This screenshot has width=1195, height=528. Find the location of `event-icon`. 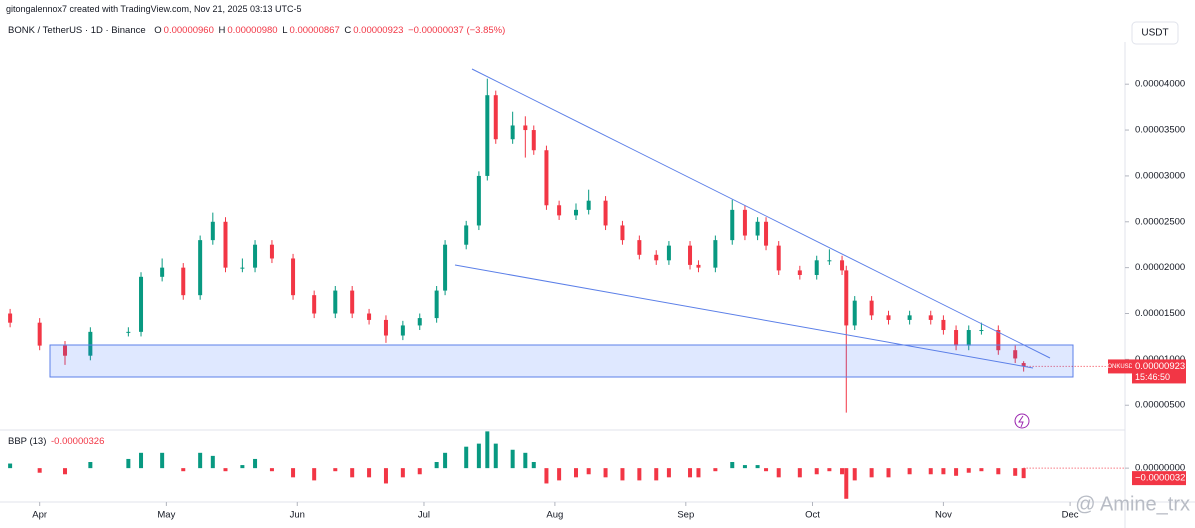

event-icon is located at coordinates (1022, 421).